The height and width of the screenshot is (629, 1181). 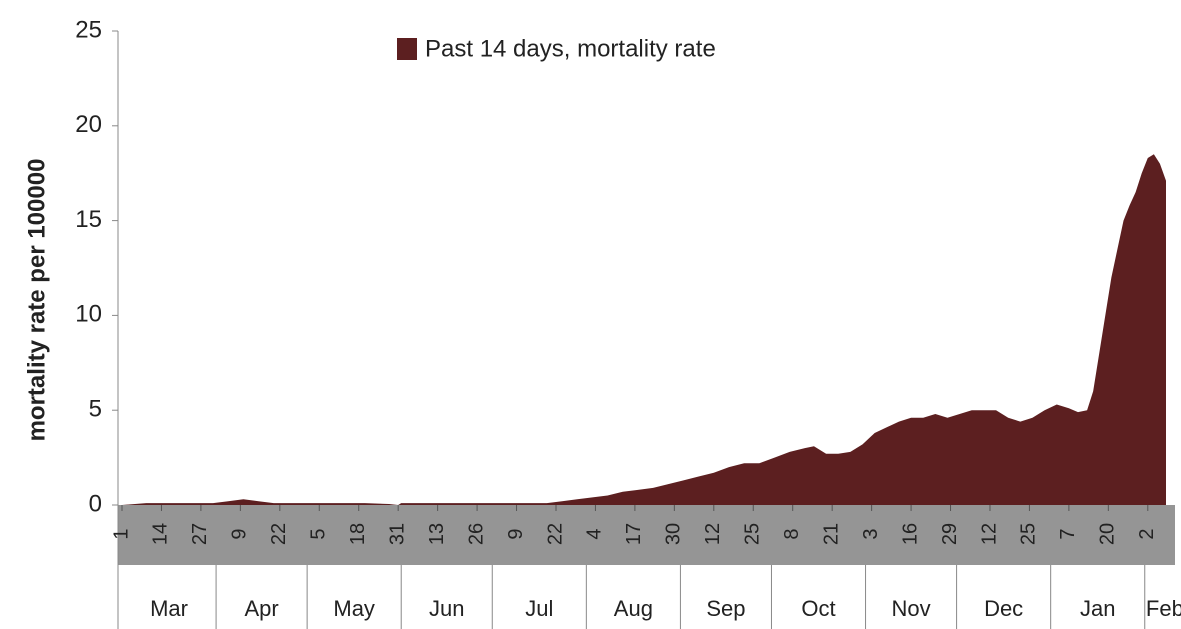 What do you see at coordinates (871, 533) in the screenshot?
I see `x-tick-label: 3` at bounding box center [871, 533].